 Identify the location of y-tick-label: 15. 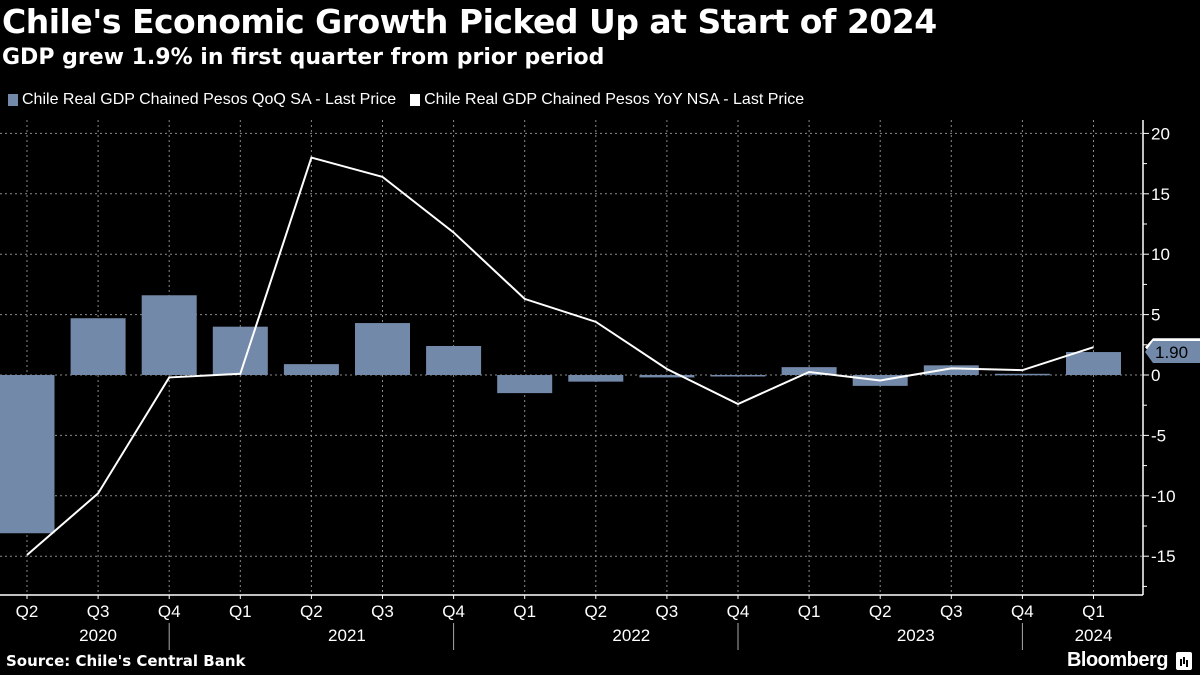
(1160, 194).